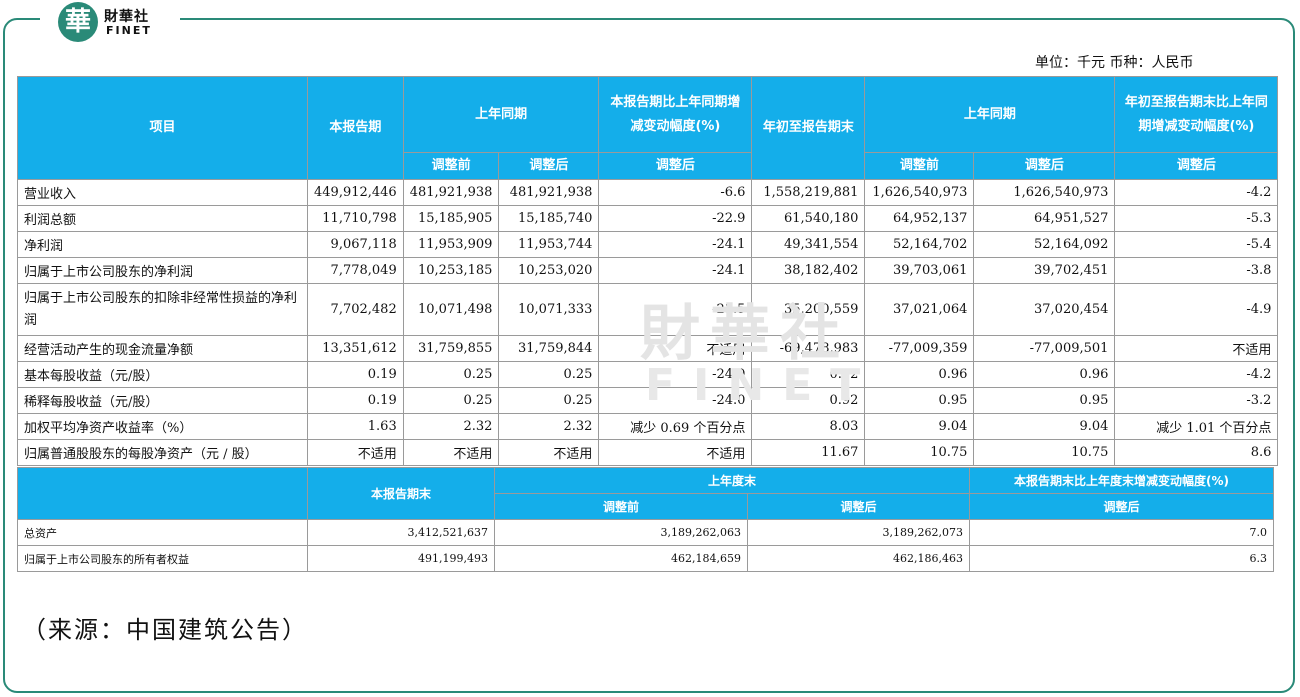 The height and width of the screenshot is (697, 1300). What do you see at coordinates (1196, 192) in the screenshot?
I see `cell: -4.2` at bounding box center [1196, 192].